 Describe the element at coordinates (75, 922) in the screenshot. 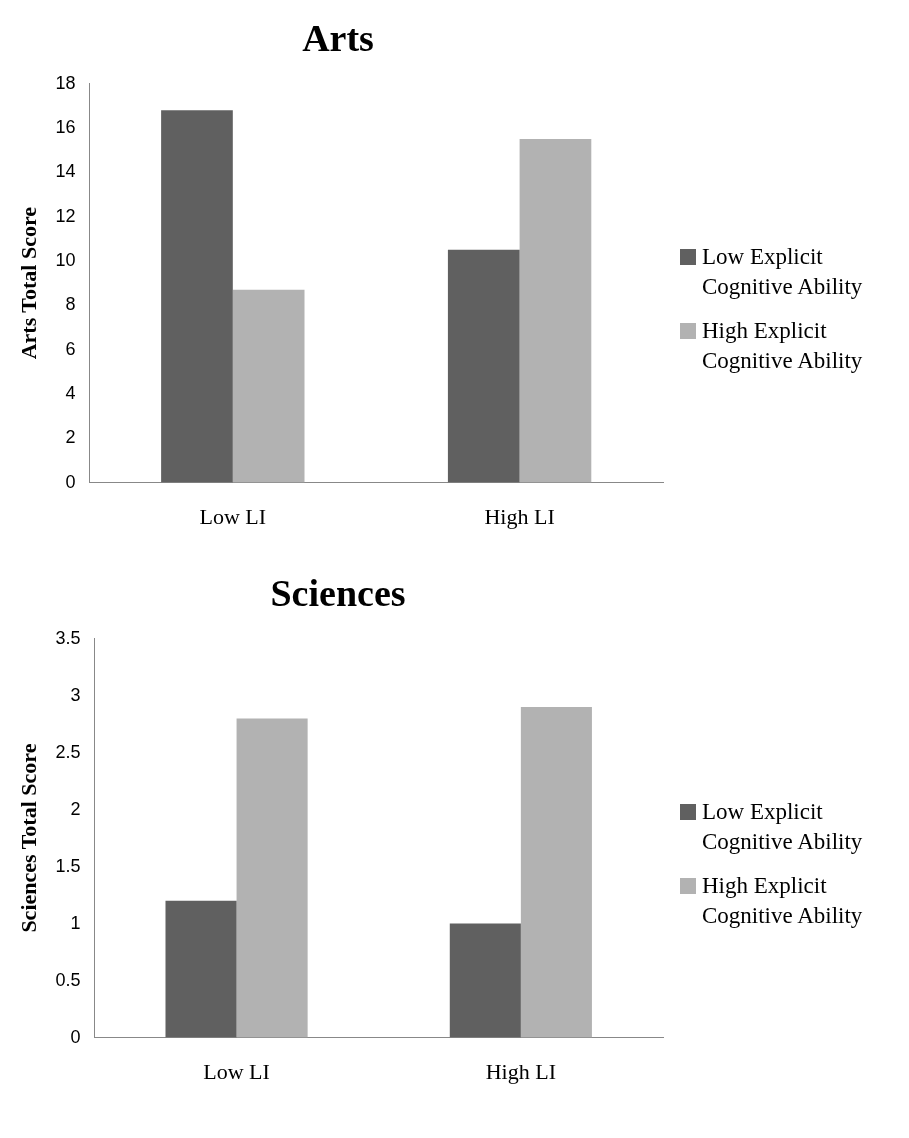

I see `y-tick-label: 1` at that location.